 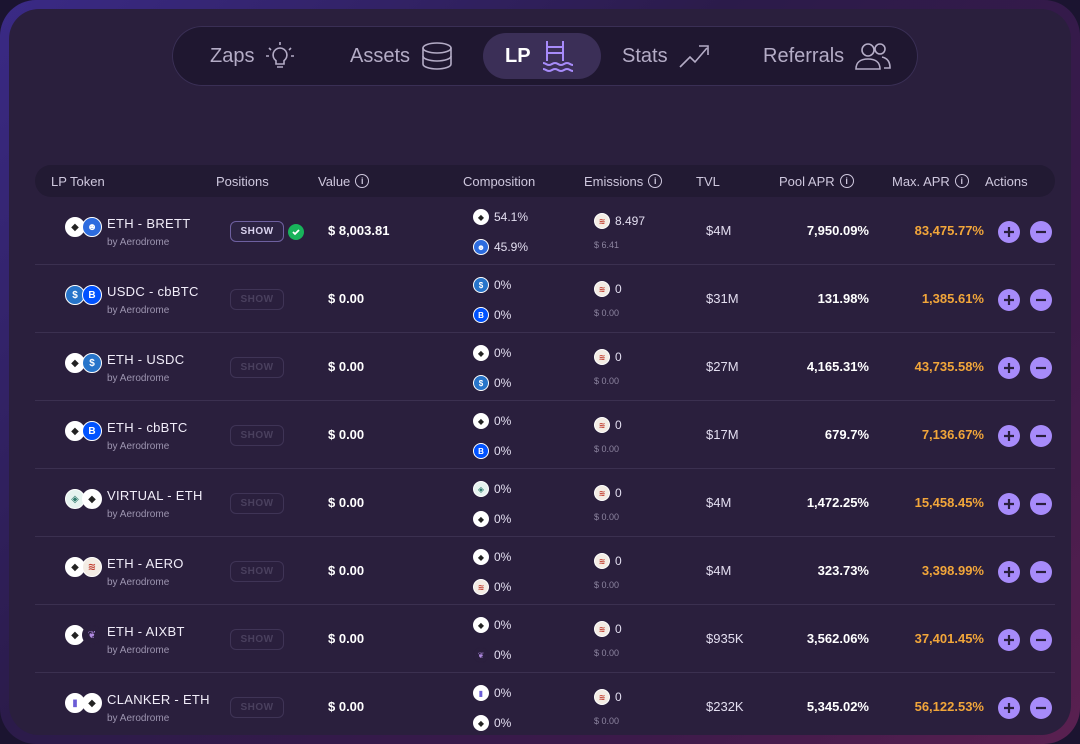 I want to click on nav-label-referrals: Referrals, so click(x=804, y=55).